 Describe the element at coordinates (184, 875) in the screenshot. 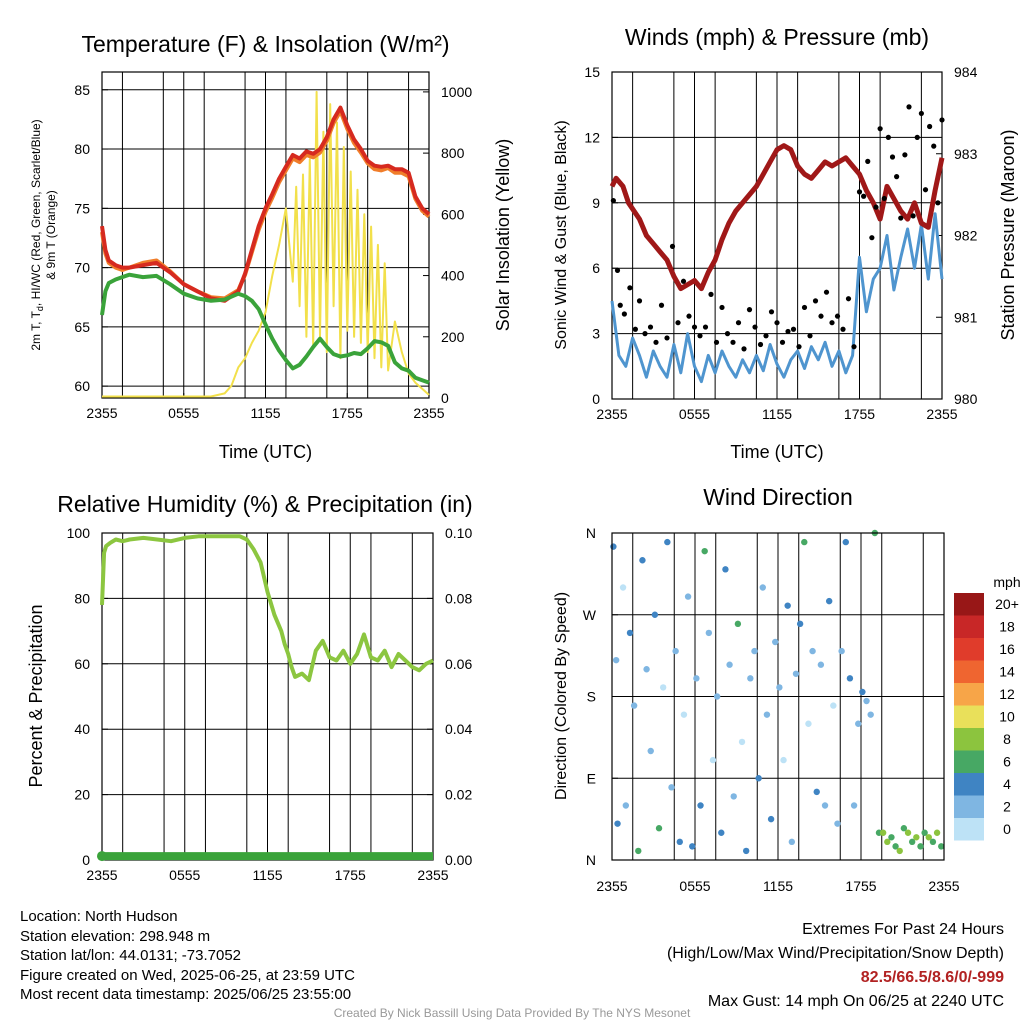

I see `rh-xtick-label: 0555` at that location.